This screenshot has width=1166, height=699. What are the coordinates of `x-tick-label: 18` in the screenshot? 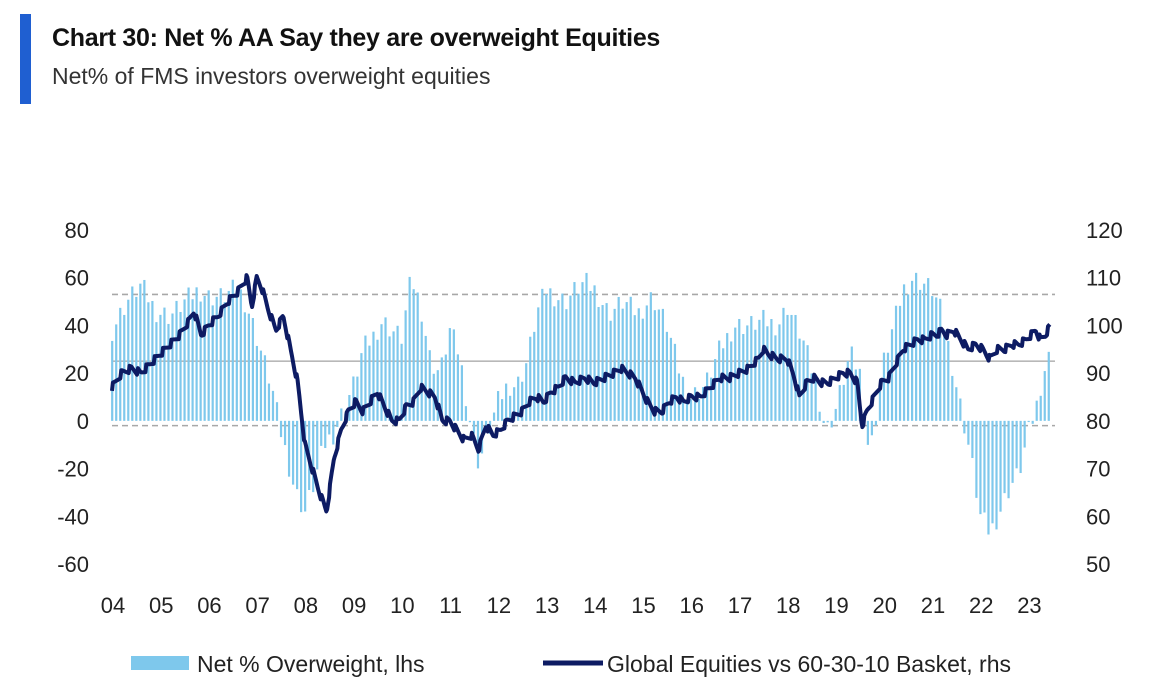 It's located at (788, 605).